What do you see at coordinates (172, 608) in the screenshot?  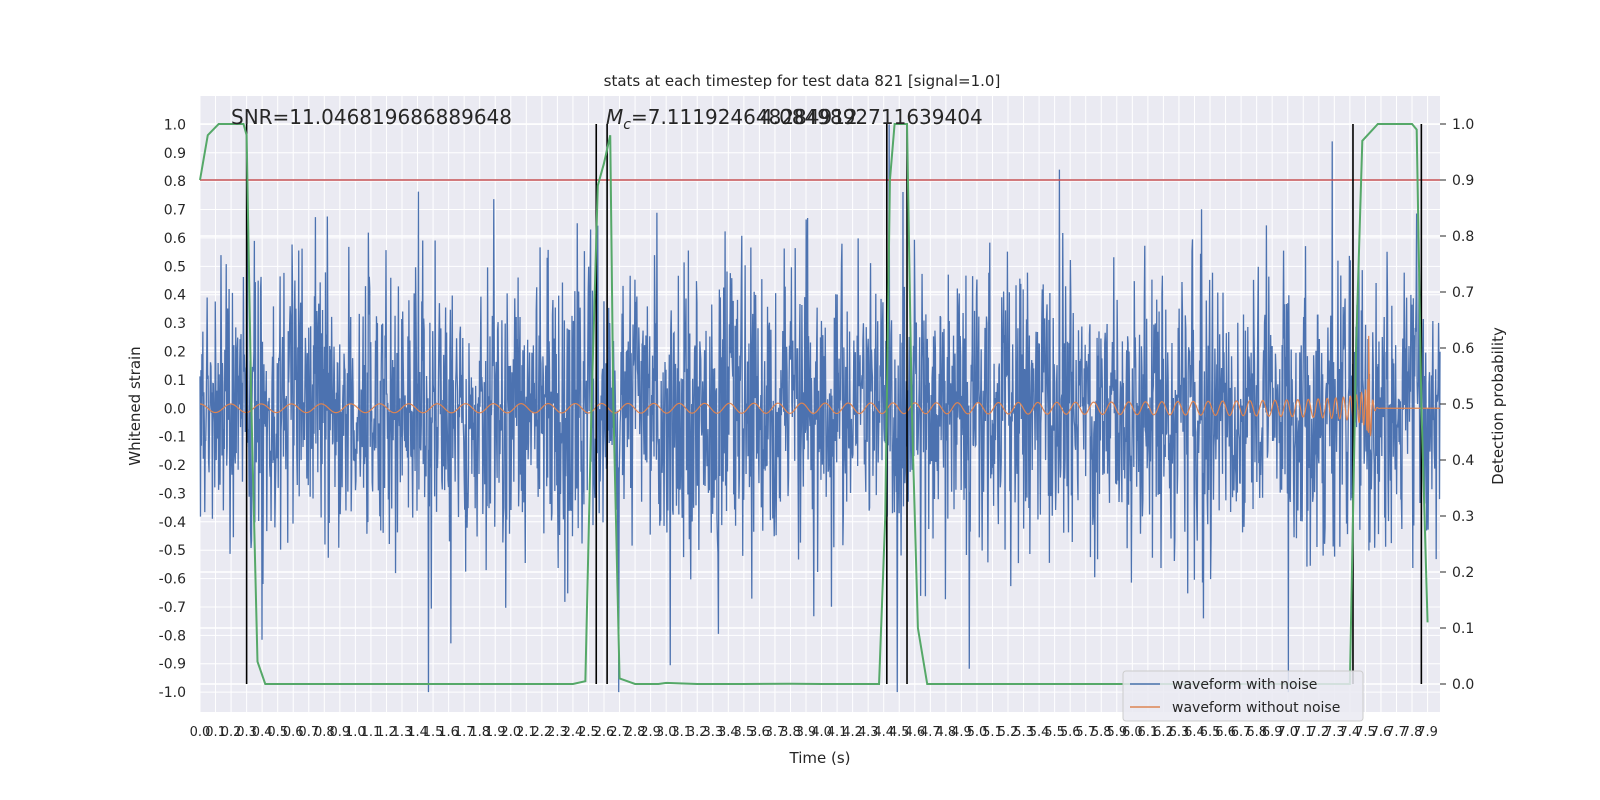 I see `y-tick-label: -0.7` at bounding box center [172, 608].